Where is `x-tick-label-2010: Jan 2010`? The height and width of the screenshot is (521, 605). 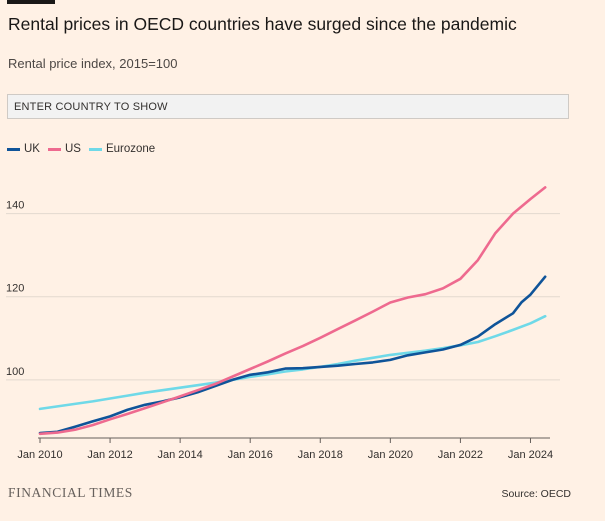
x-tick-label-2010: Jan 2010 is located at coordinates (39, 455).